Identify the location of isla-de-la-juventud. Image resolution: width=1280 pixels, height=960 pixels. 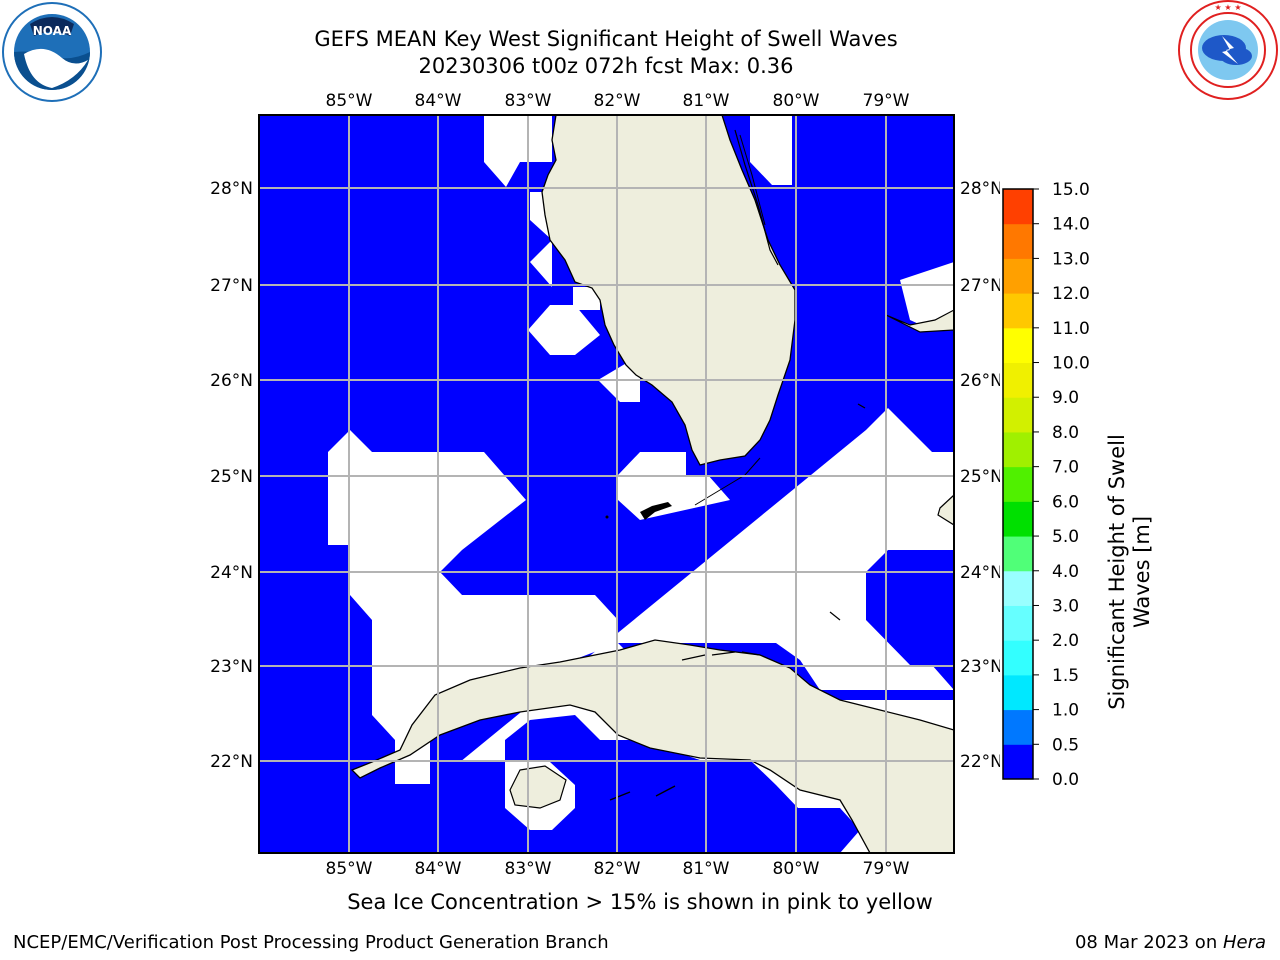
(538, 787).